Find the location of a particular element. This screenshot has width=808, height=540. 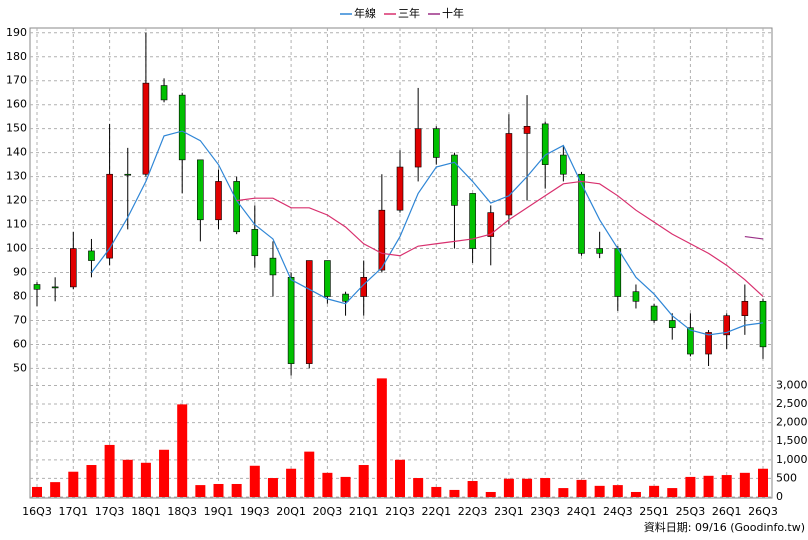

y-tick-label: 150 is located at coordinates (16, 128).